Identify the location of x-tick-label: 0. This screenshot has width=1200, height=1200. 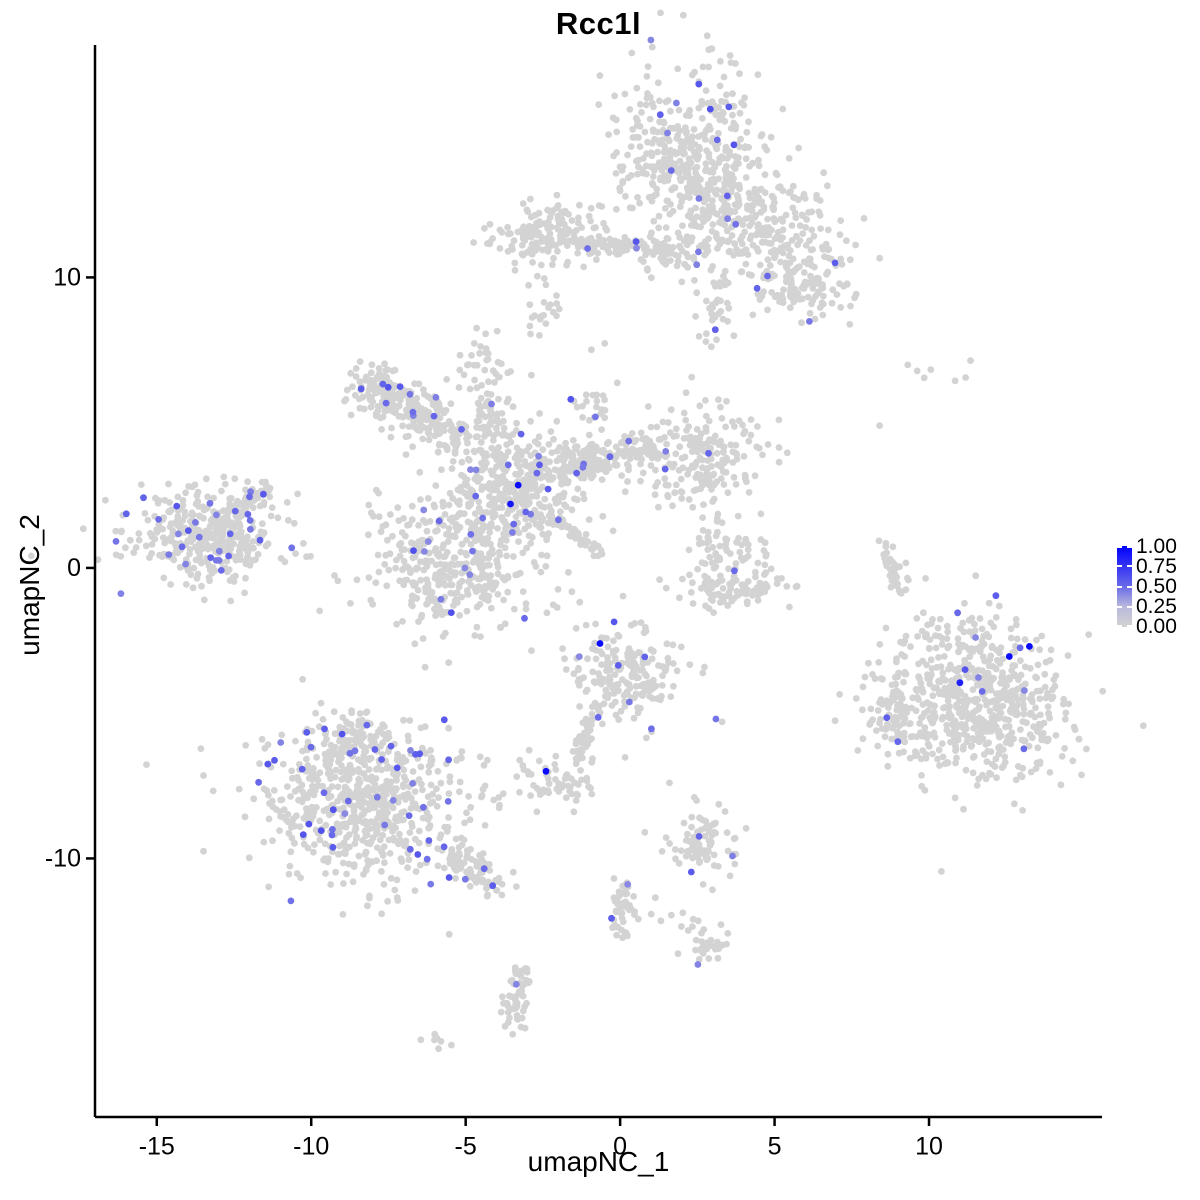
(620, 1147).